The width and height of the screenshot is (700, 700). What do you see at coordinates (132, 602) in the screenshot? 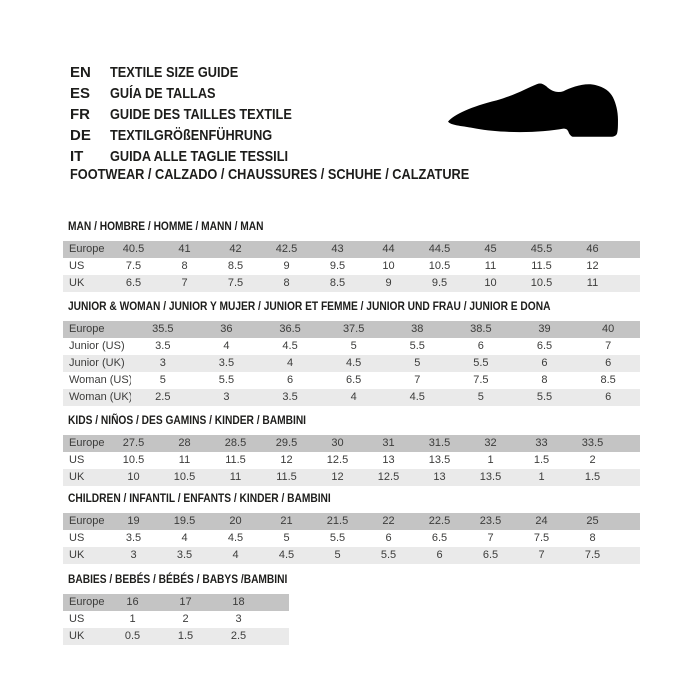
I see `size-cell: 16` at bounding box center [132, 602].